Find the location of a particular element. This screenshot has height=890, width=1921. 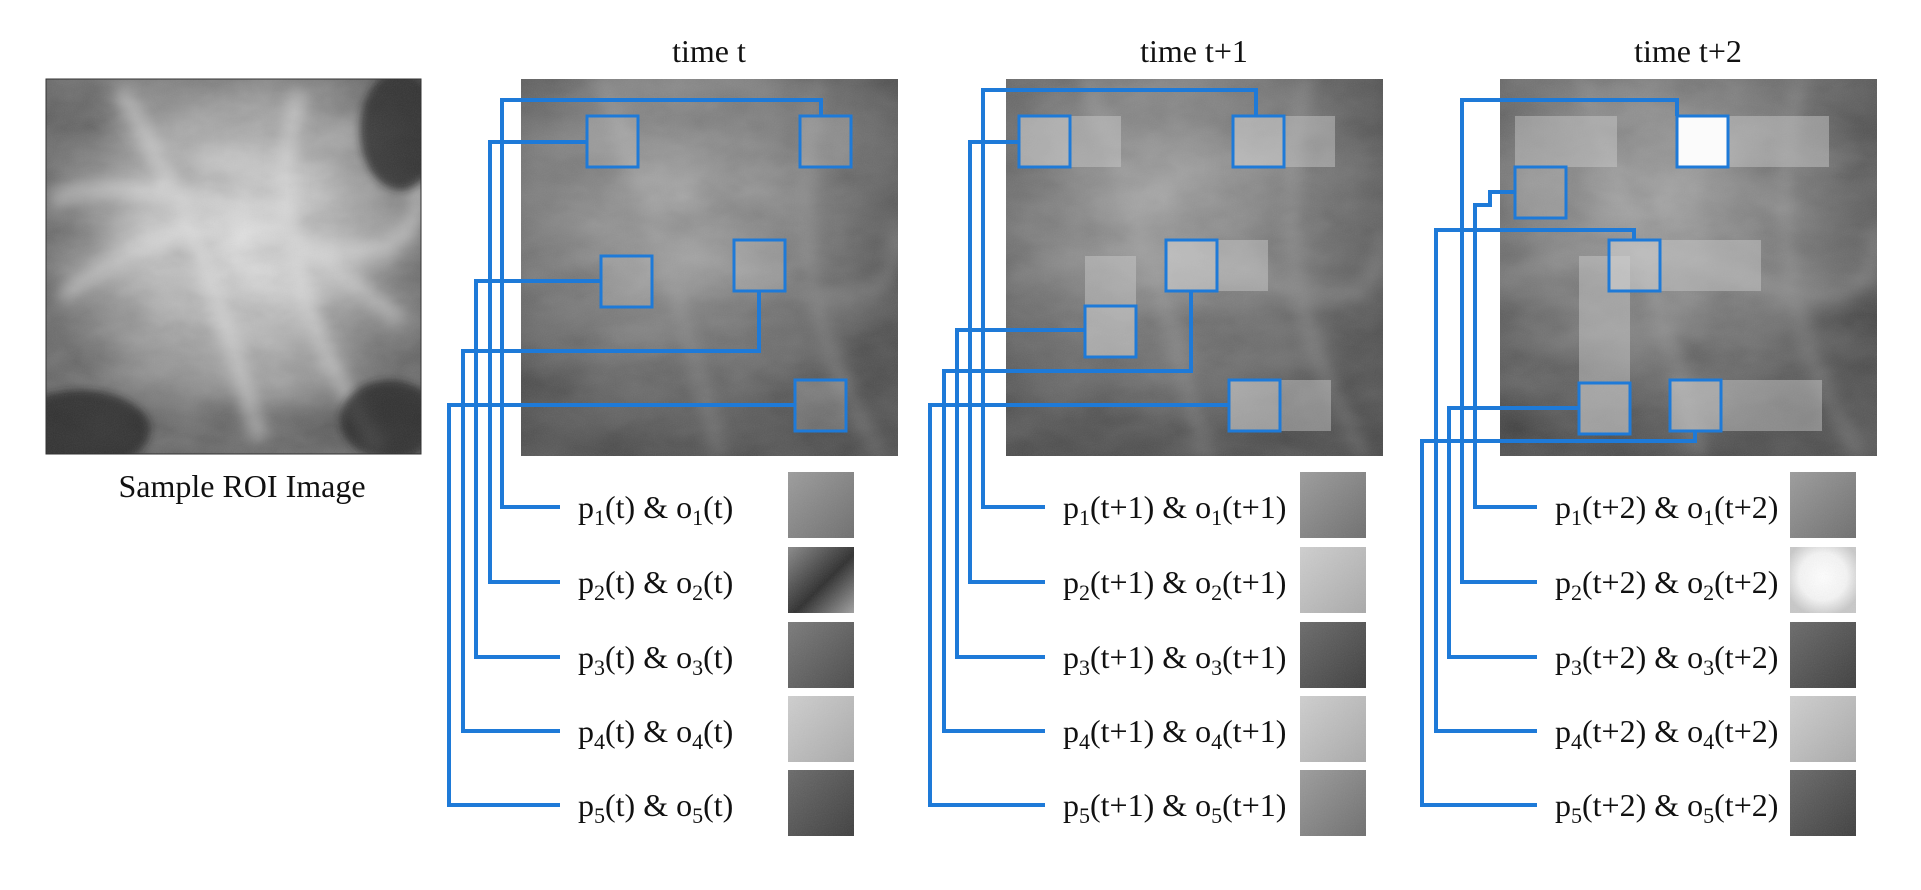

patch-label-4: p4(t+2) & o4(t+2) is located at coordinates (1666, 733).